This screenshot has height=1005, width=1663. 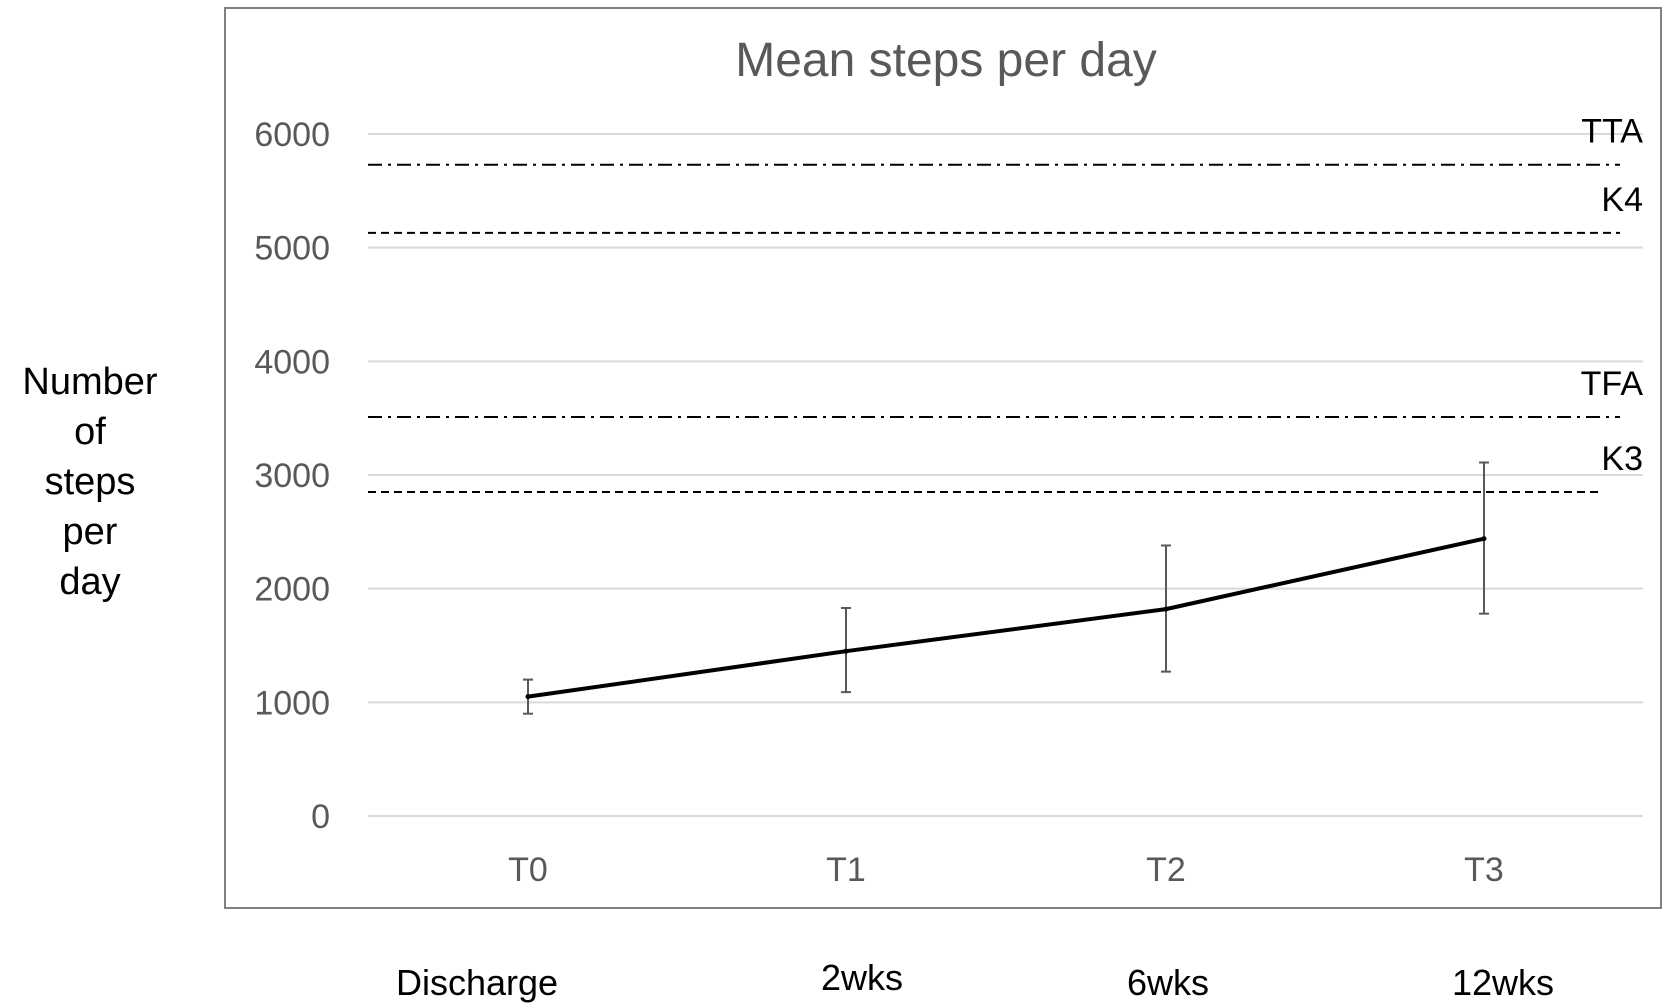 What do you see at coordinates (1168, 982) in the screenshot?
I see `time-label: 6wks` at bounding box center [1168, 982].